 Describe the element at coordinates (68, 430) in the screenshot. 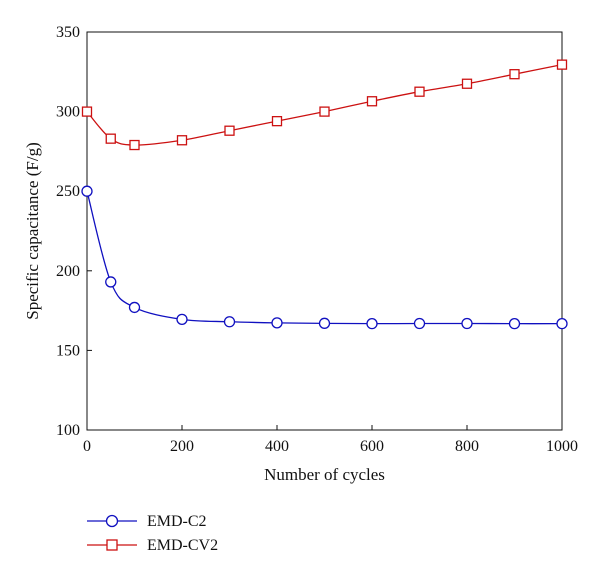

I see `y-tick-label: 100` at that location.